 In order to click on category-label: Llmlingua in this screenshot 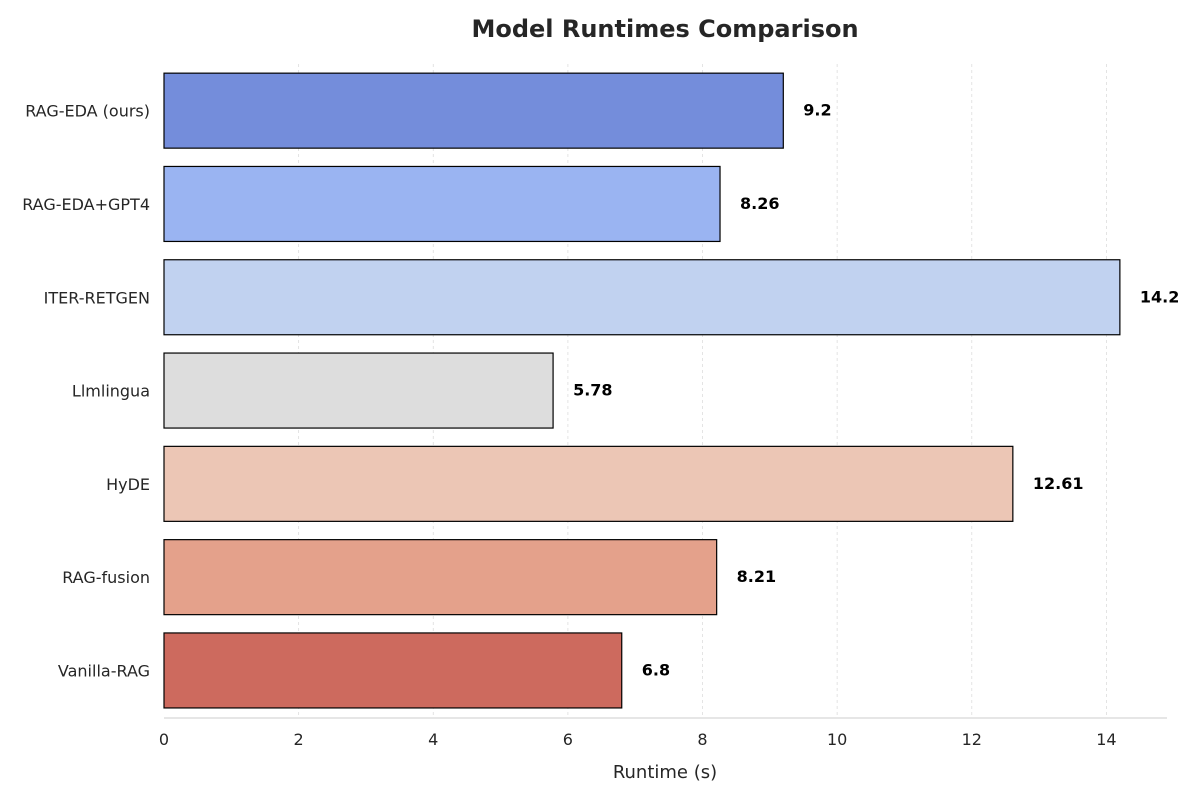, I will do `click(111, 391)`.